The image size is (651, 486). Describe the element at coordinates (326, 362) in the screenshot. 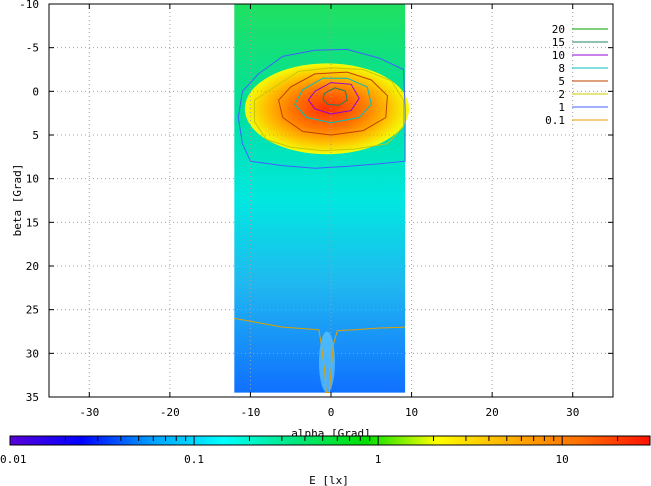

I see `heatmap-lower-streak` at that location.